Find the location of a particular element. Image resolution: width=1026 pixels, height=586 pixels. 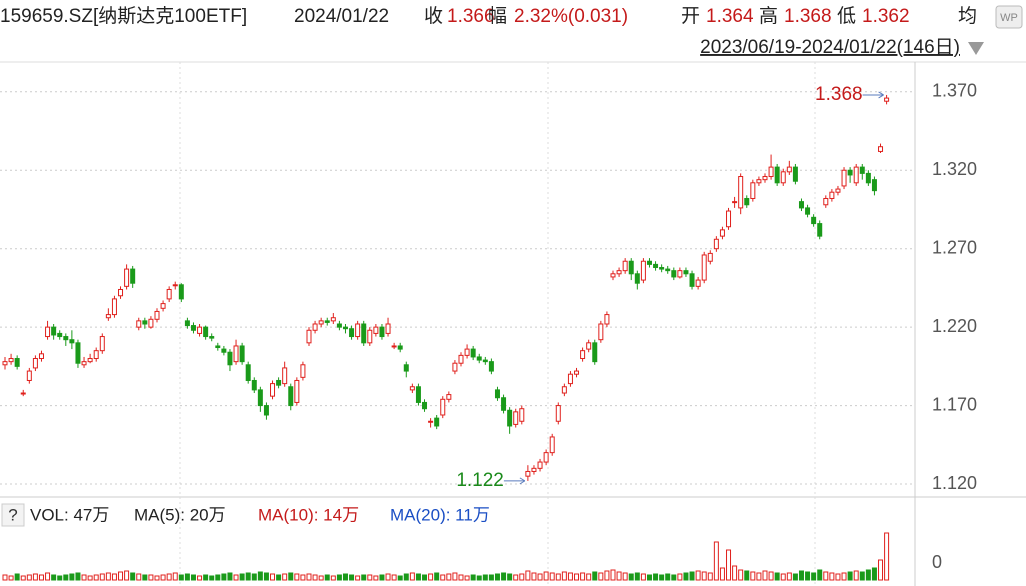

help: ? is located at coordinates (12, 514).